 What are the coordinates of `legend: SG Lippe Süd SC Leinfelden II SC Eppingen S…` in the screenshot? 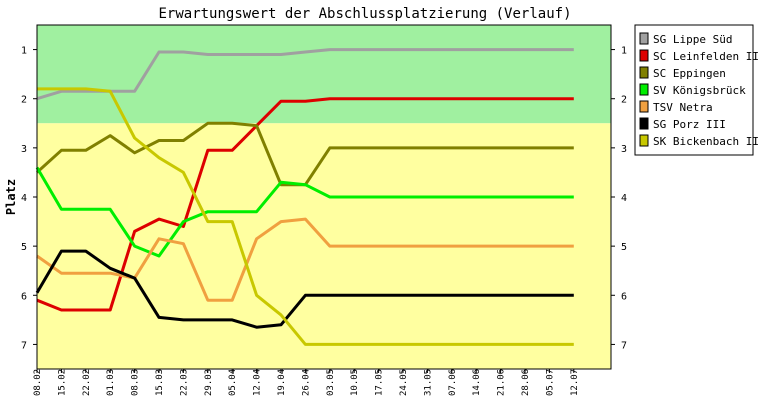 It's located at (696, 90).